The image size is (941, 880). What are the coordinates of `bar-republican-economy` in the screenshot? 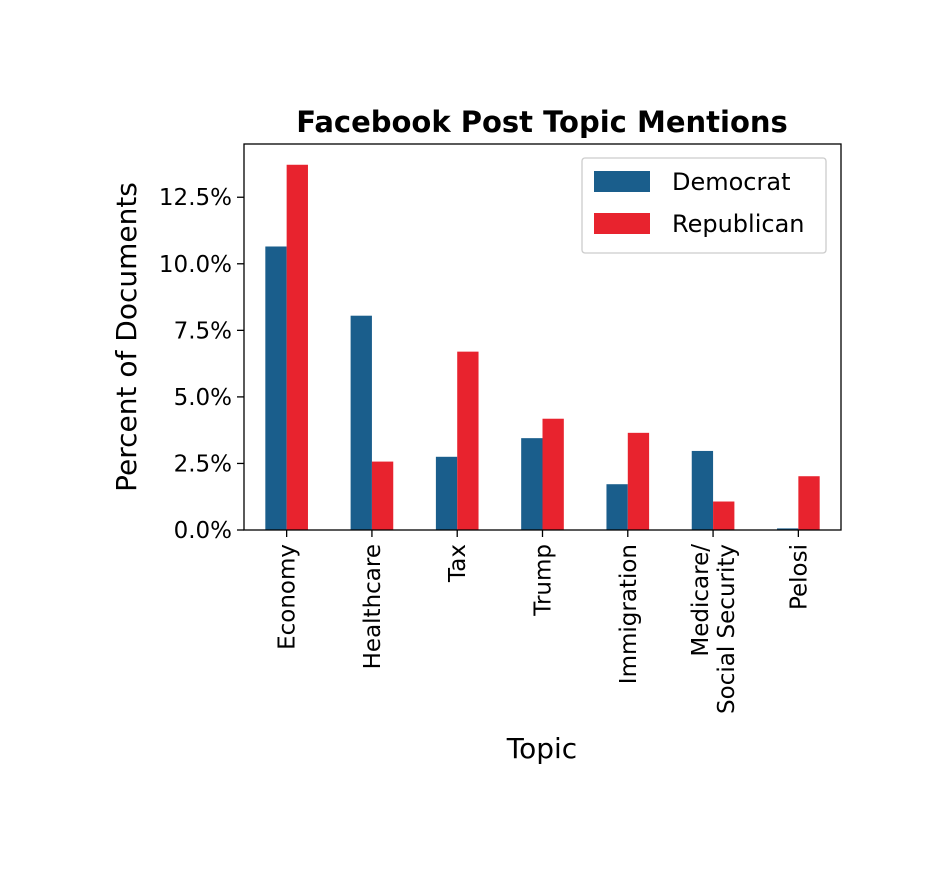 It's located at (297, 347).